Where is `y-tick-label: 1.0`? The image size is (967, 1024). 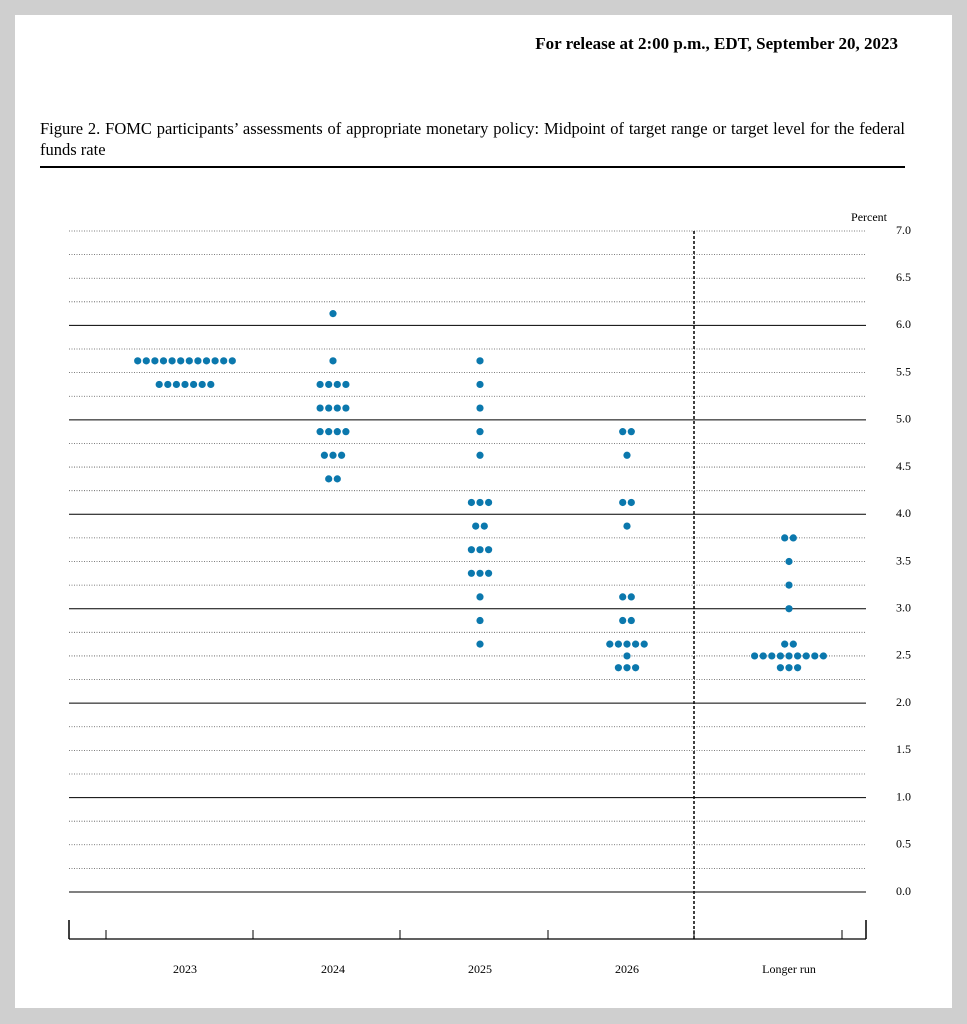 y-tick-label: 1.0 is located at coordinates (903, 796).